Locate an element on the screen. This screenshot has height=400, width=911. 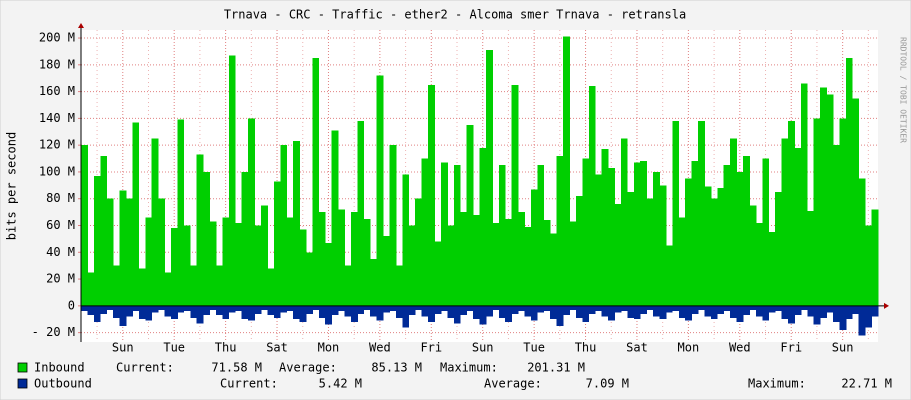
legend-stat-value: 71.58 M is located at coordinates (236, 368).